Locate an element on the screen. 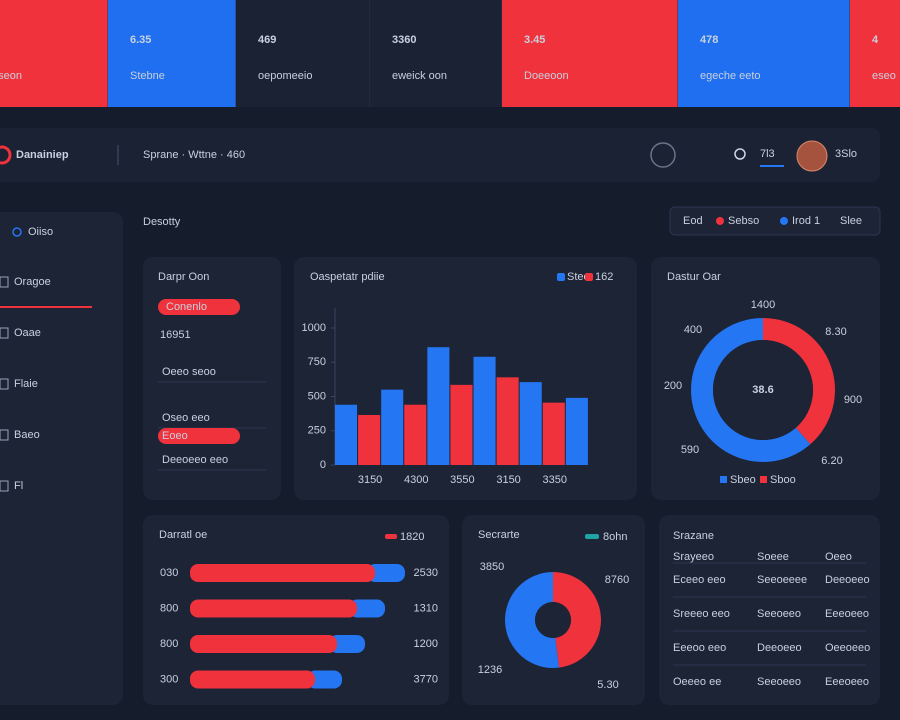 The image size is (900, 720). kpi-label: Doeeoon is located at coordinates (546, 76).